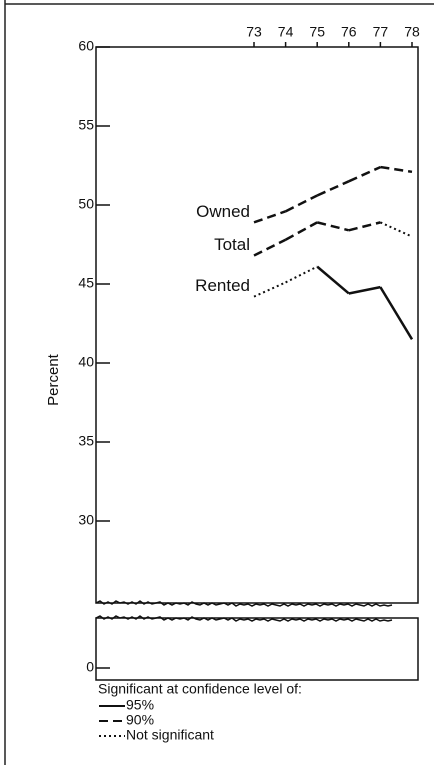 The height and width of the screenshot is (765, 434). What do you see at coordinates (53, 379) in the screenshot?
I see `y-axis-label: Percent` at bounding box center [53, 379].